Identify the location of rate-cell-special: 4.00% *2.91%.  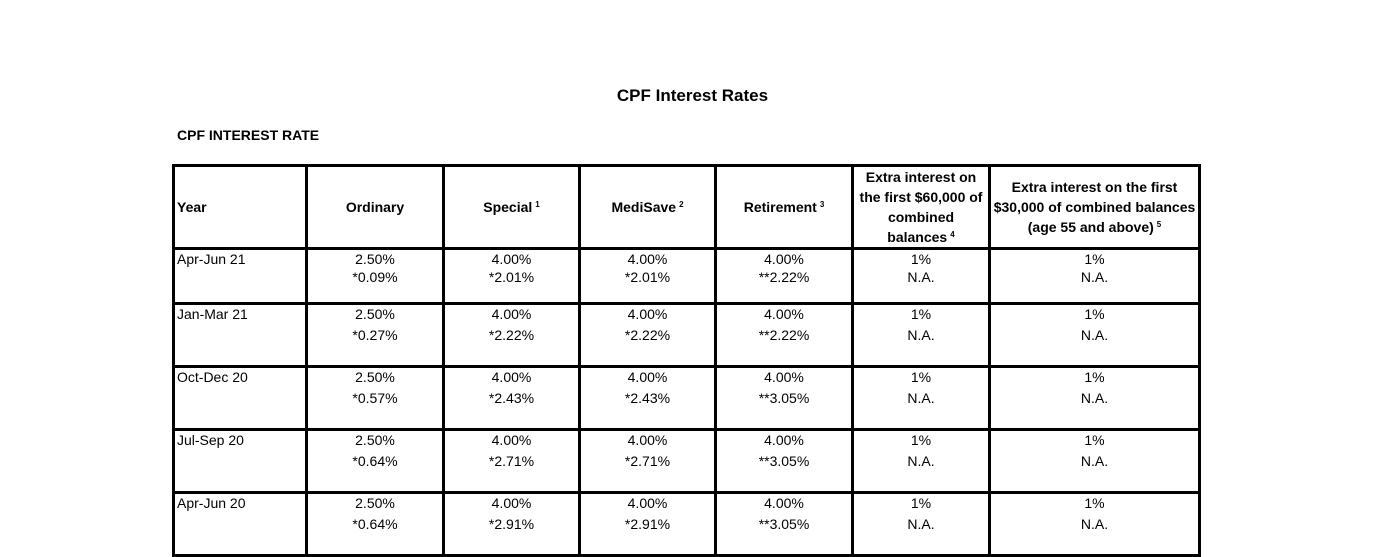
(511, 524).